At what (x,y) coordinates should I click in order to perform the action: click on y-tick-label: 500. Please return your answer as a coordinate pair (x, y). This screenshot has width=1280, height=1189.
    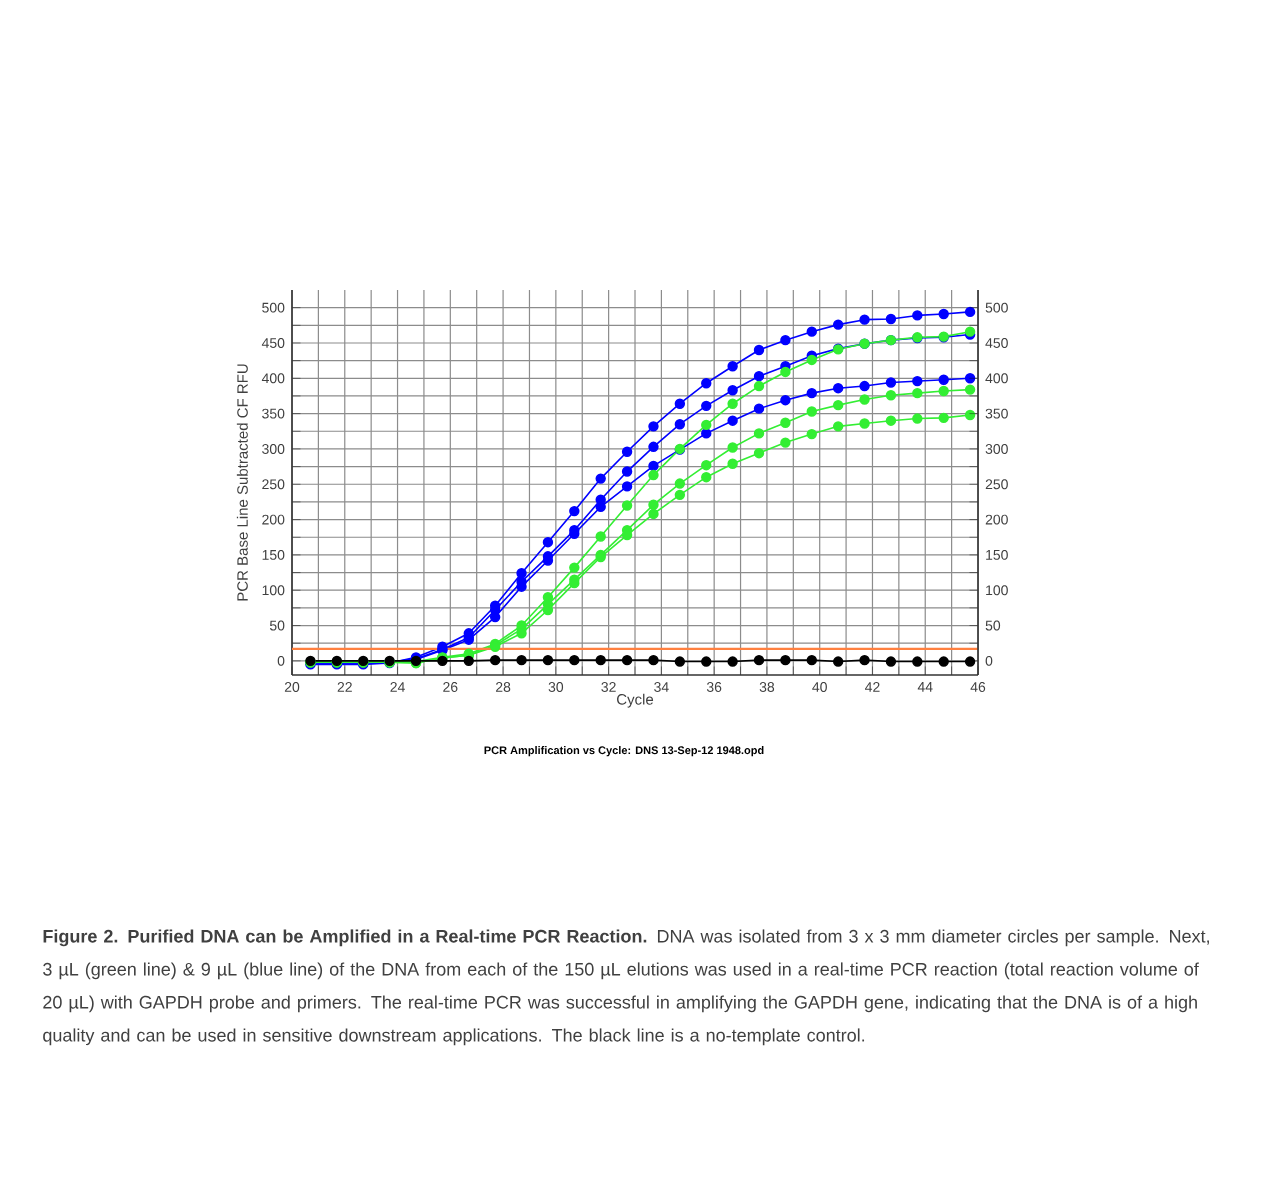
    Looking at the image, I should click on (273, 307).